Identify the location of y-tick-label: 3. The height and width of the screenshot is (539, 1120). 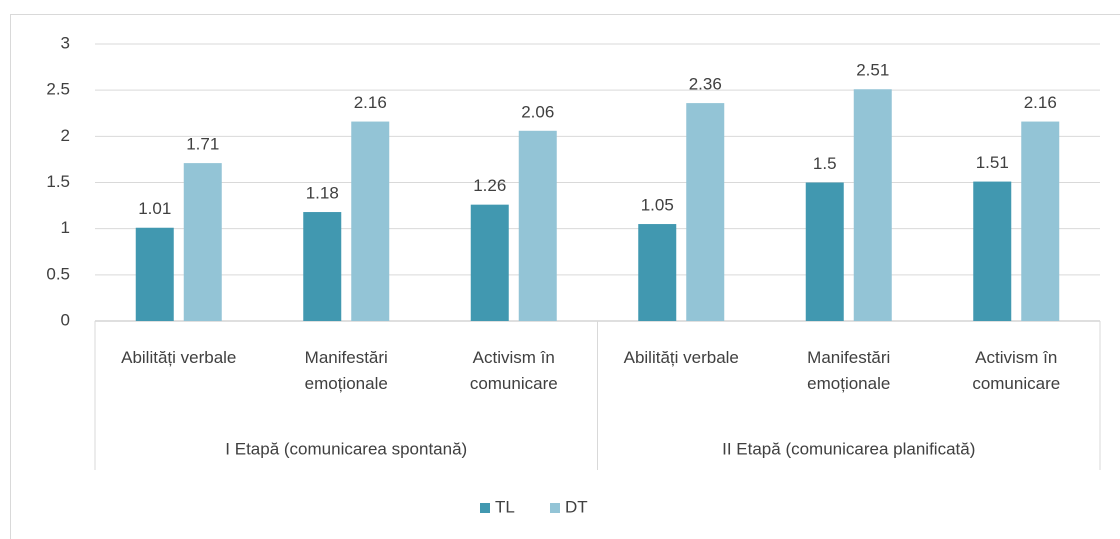
(65, 42).